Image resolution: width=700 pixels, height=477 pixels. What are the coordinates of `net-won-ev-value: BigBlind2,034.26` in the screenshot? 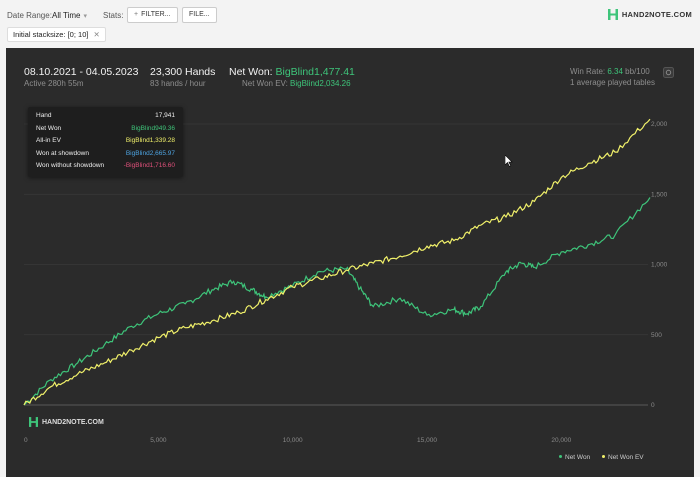 It's located at (320, 83).